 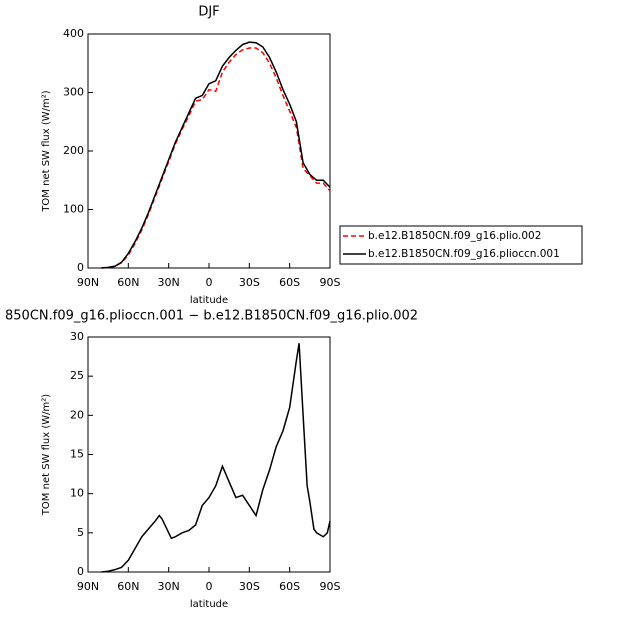 I want to click on y-tick-label: 20, so click(x=77, y=414).